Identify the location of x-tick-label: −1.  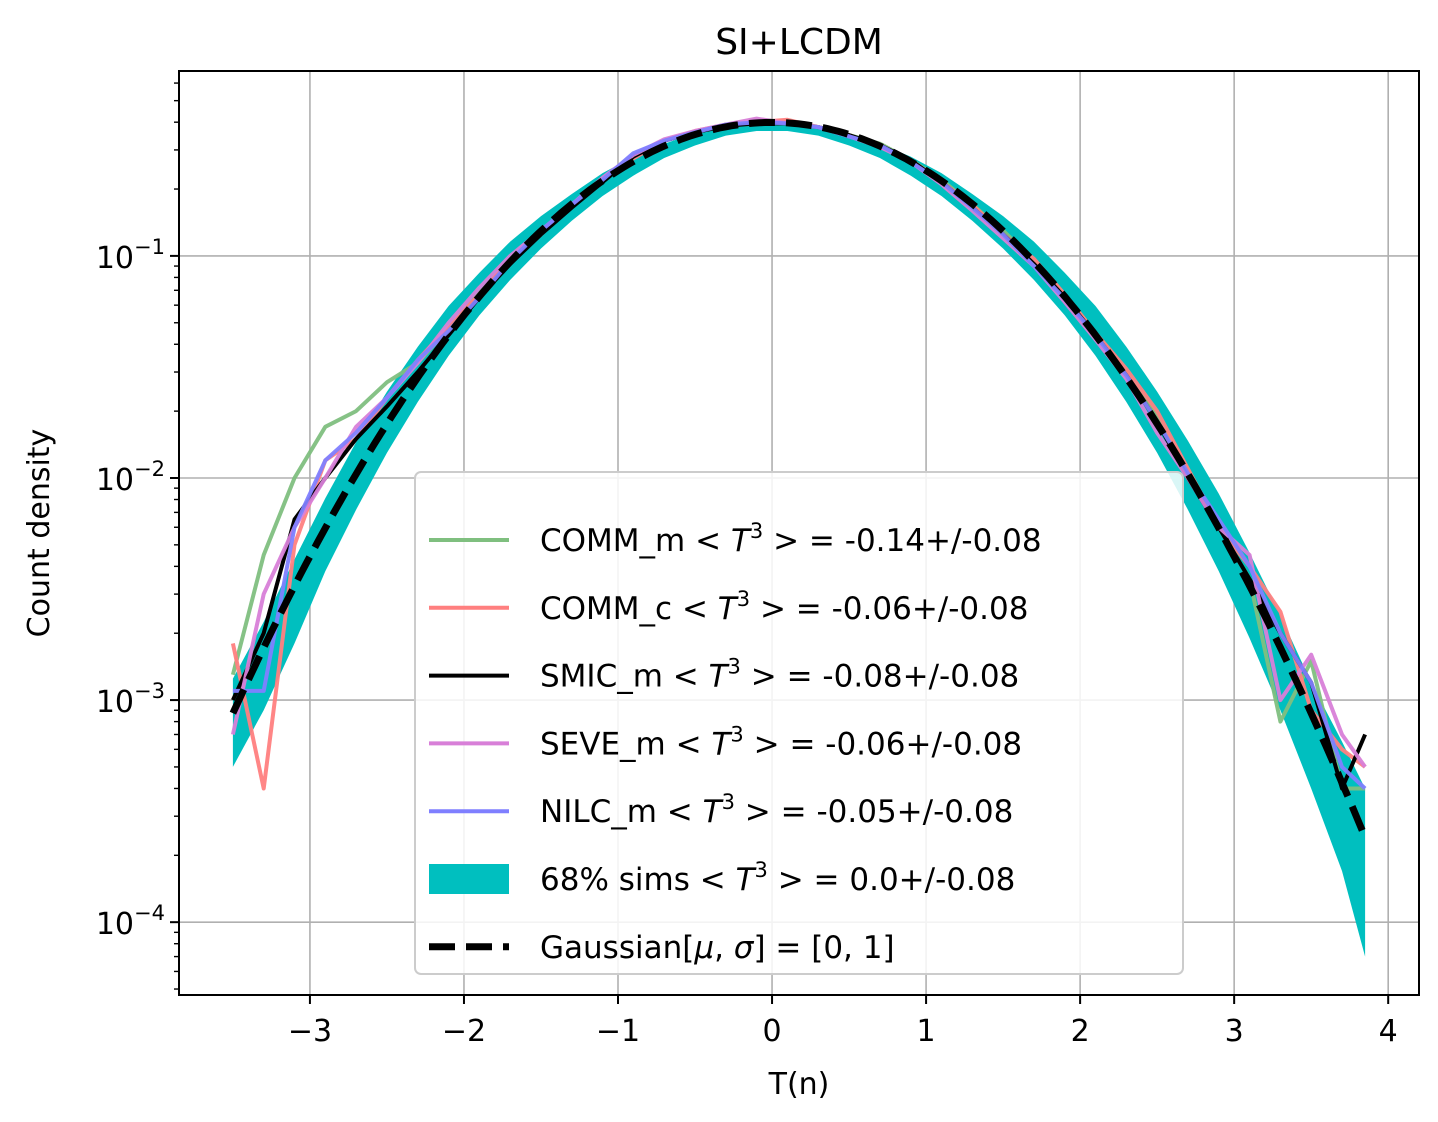
(618, 1031).